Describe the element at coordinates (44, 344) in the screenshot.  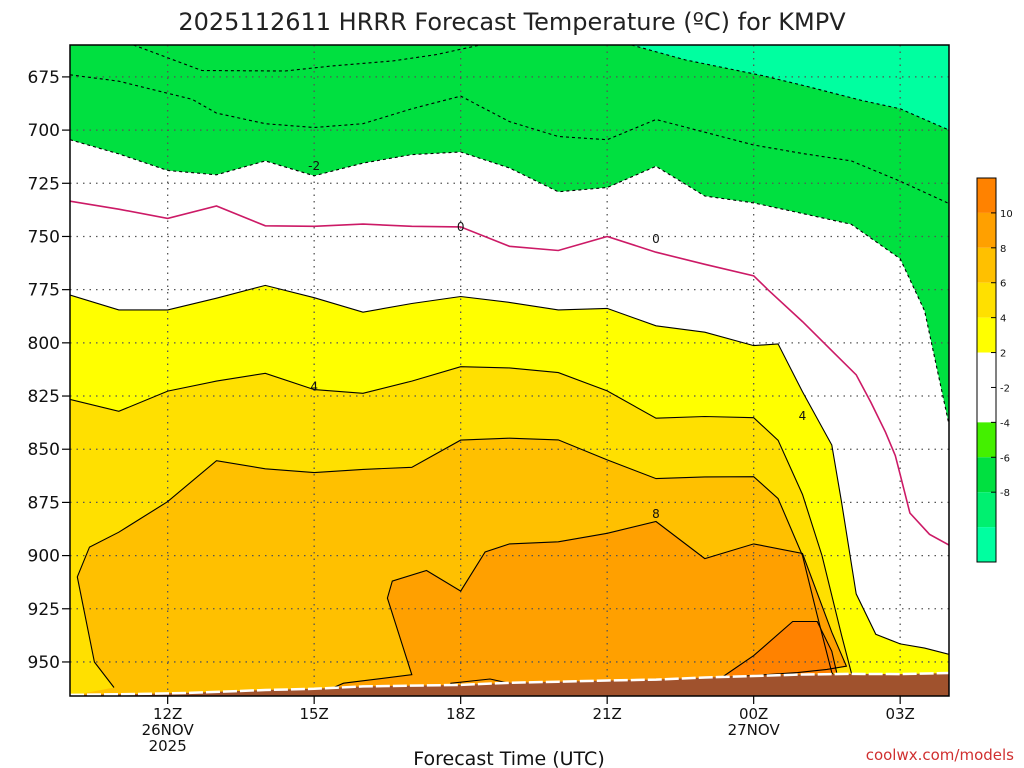
I see `y-tick-label-800: 800` at that location.